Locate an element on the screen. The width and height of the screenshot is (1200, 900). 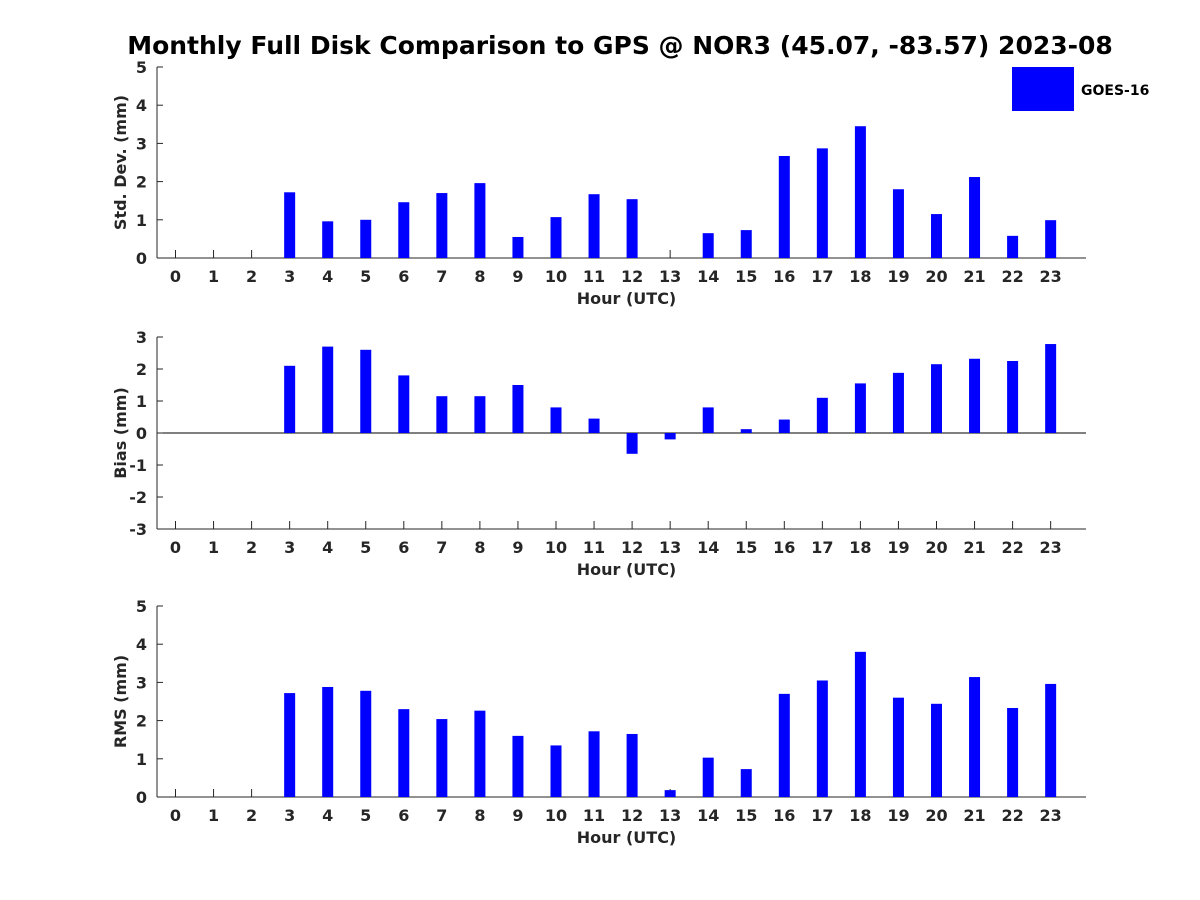
y-tick-label: -3 is located at coordinates (138, 529).